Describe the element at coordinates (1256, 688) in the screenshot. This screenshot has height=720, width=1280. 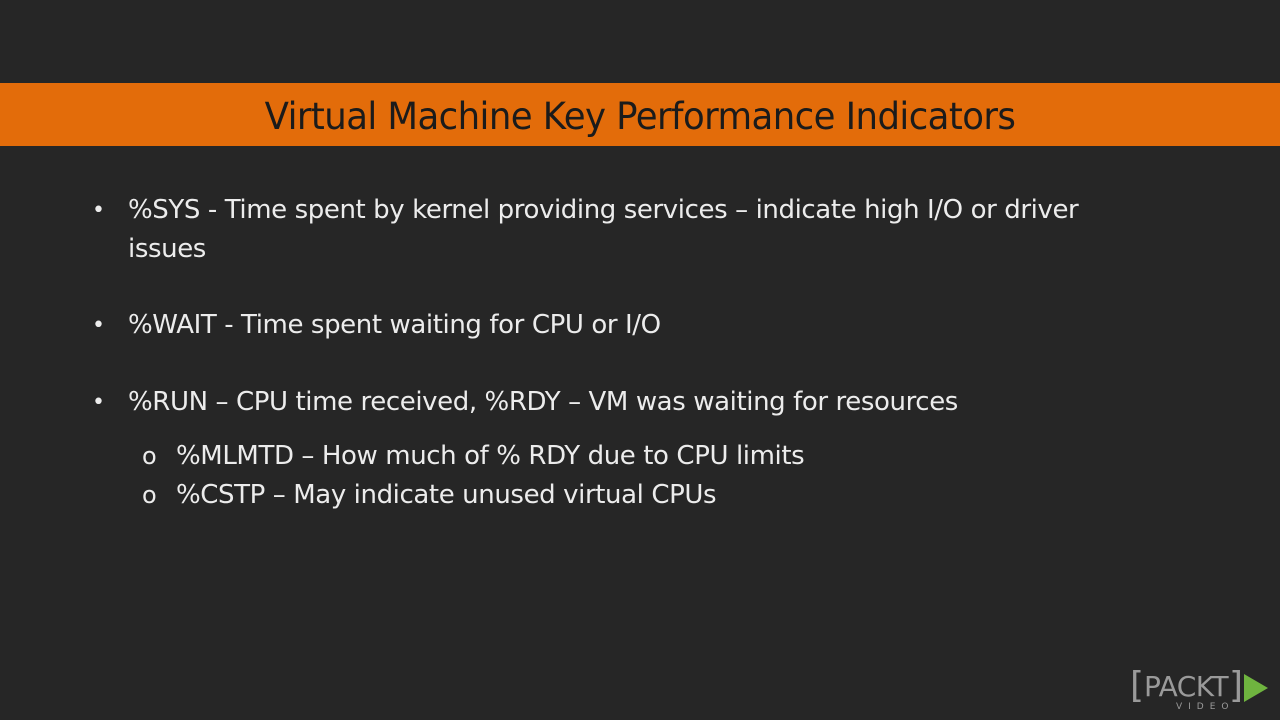
I see `play-triangle-icon` at that location.